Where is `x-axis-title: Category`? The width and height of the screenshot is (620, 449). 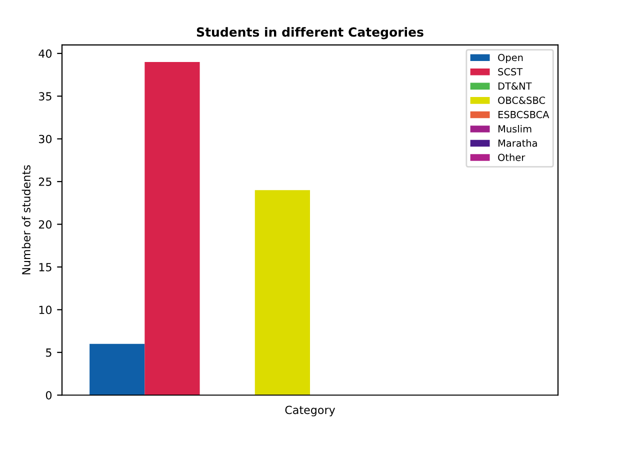
x-axis-title: Category is located at coordinates (310, 411).